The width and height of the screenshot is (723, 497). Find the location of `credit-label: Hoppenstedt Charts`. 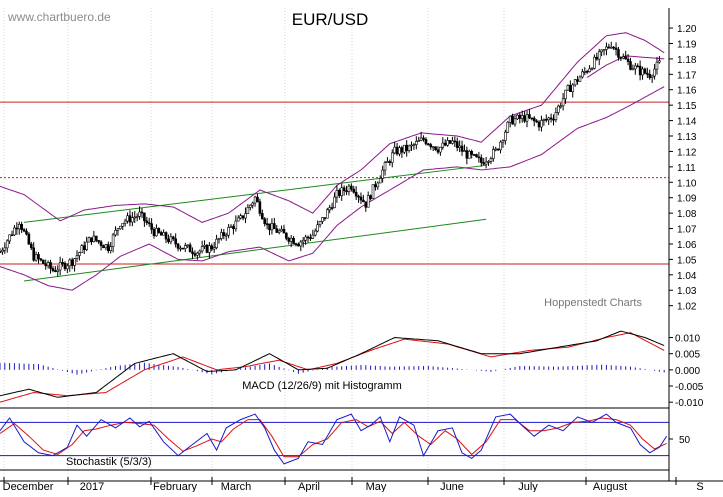

credit-label: Hoppenstedt Charts is located at coordinates (593, 303).